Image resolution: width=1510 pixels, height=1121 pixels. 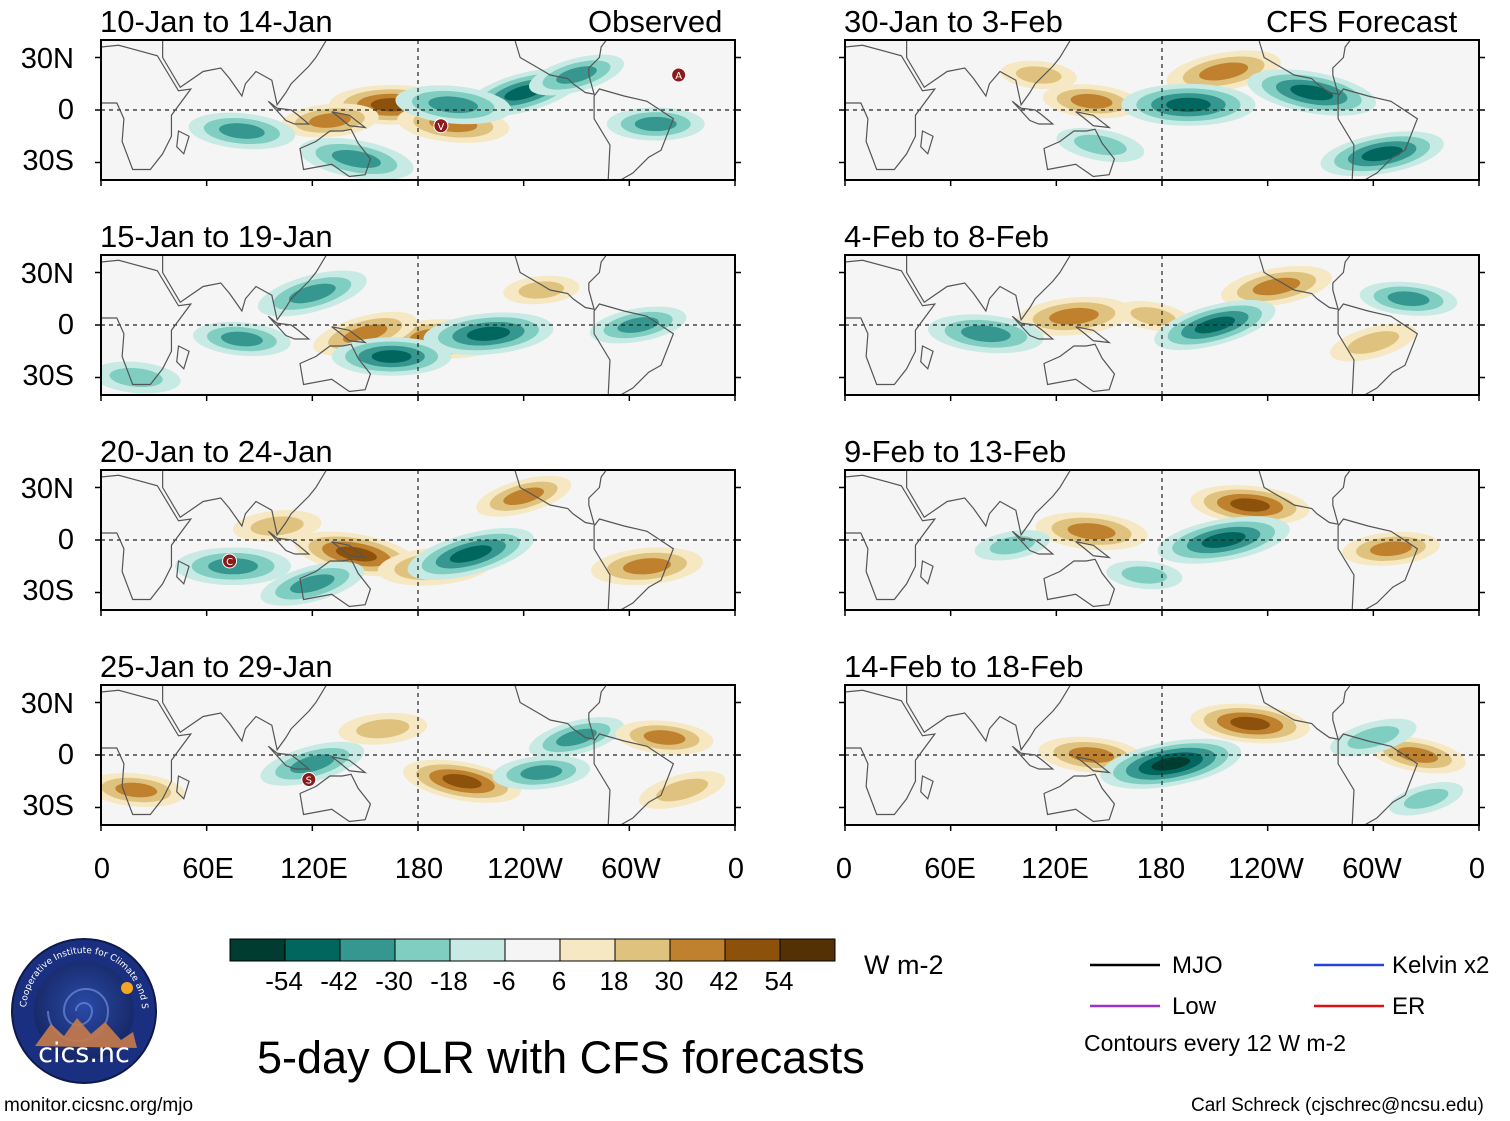 What do you see at coordinates (559, 981) in the screenshot?
I see `colorbar-label: 6` at bounding box center [559, 981].